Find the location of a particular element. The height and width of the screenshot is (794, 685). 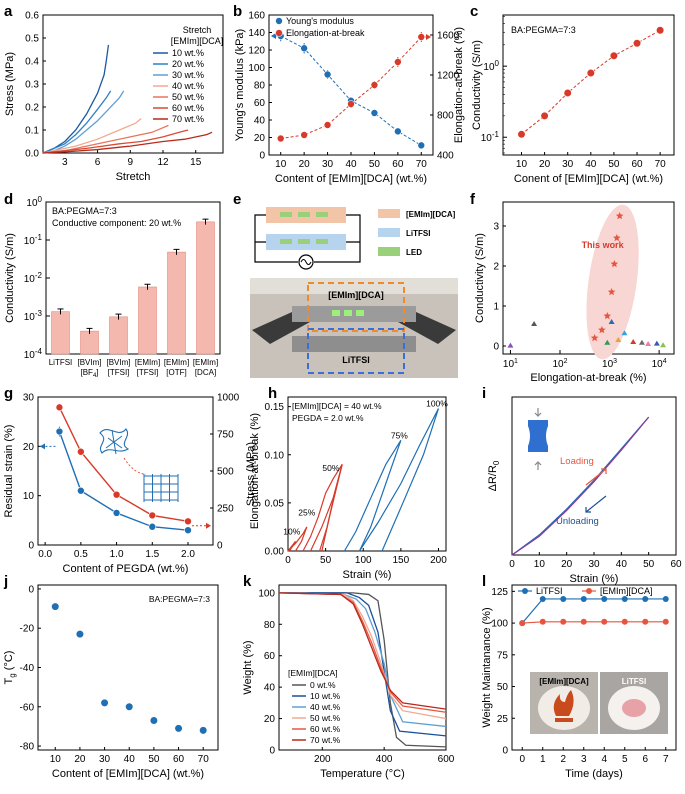

elongation-trend is located at coordinates (351, 87).